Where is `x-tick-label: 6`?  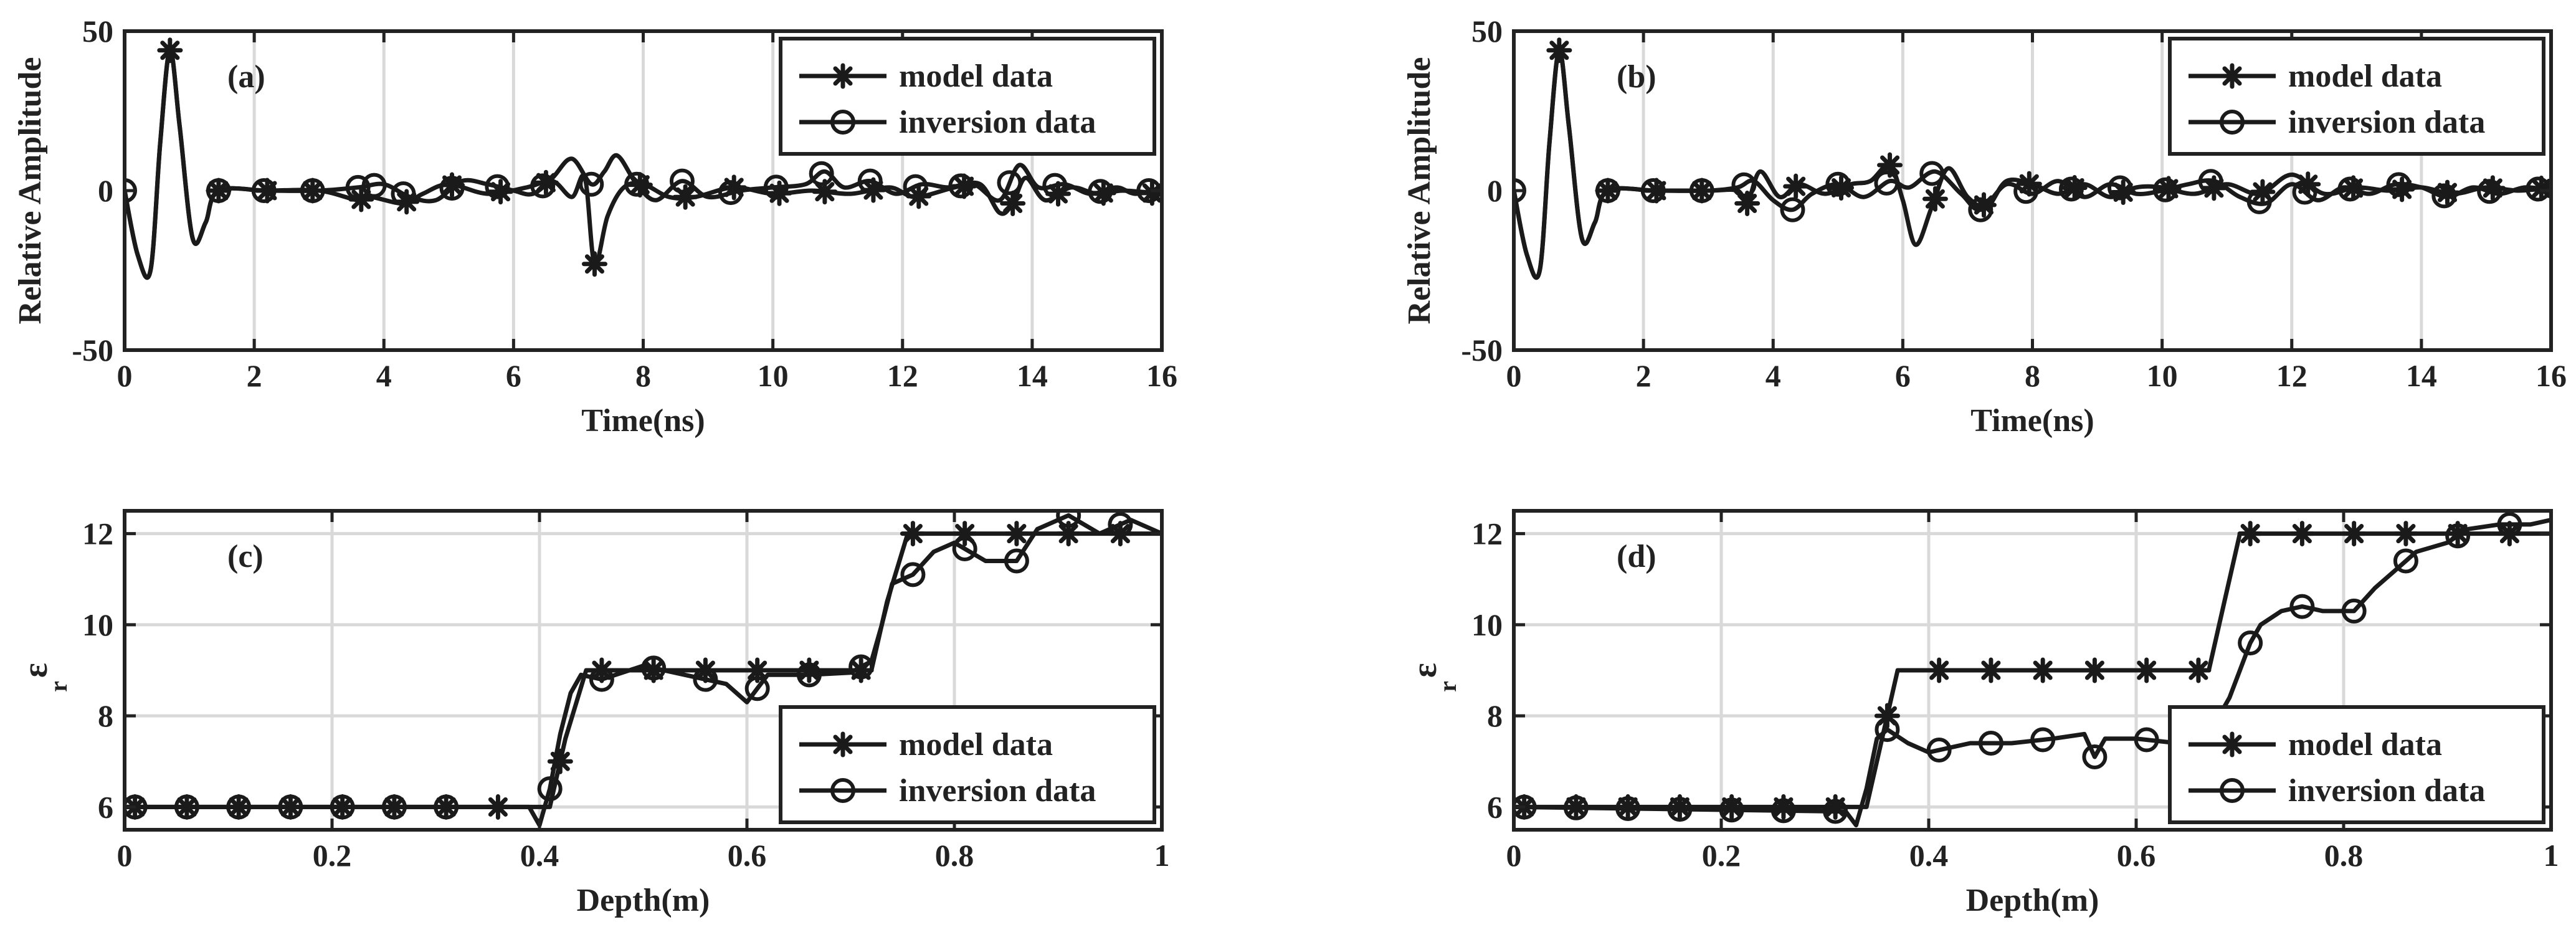
x-tick-label: 6 is located at coordinates (1903, 376).